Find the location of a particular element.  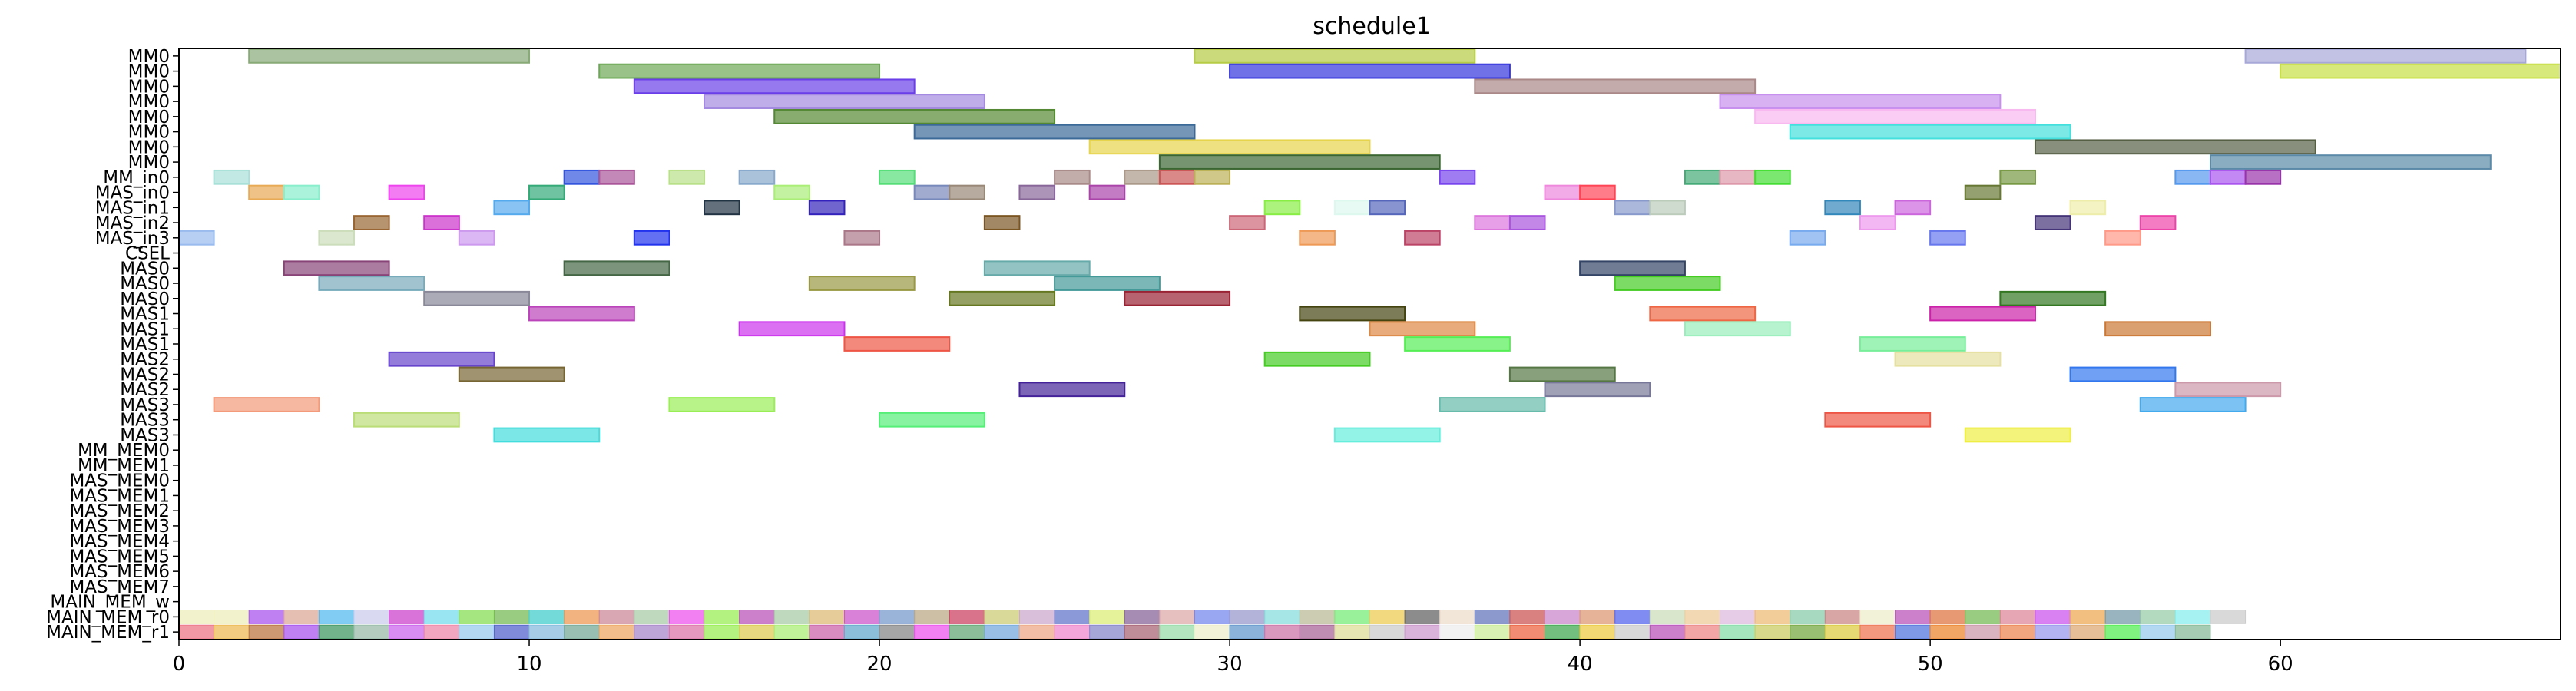

x-tick-label: 60 is located at coordinates (2280, 664).